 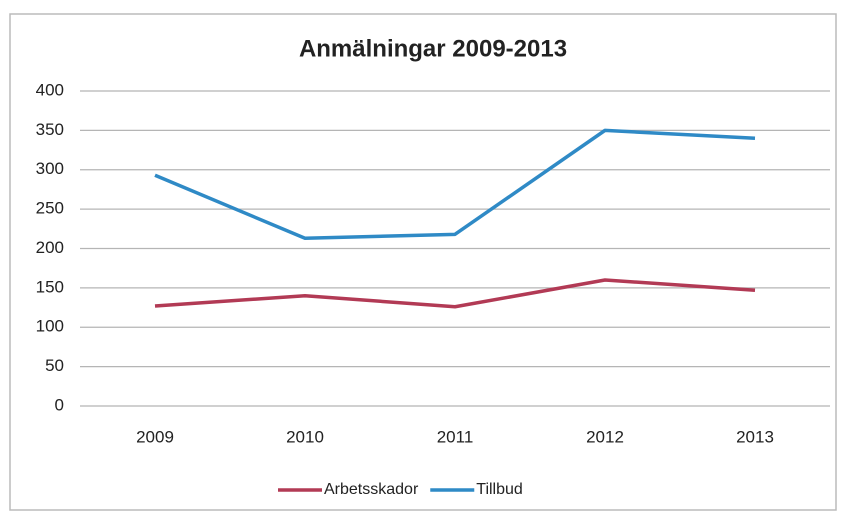 I want to click on x-tick-label: 2010, so click(x=305, y=436).